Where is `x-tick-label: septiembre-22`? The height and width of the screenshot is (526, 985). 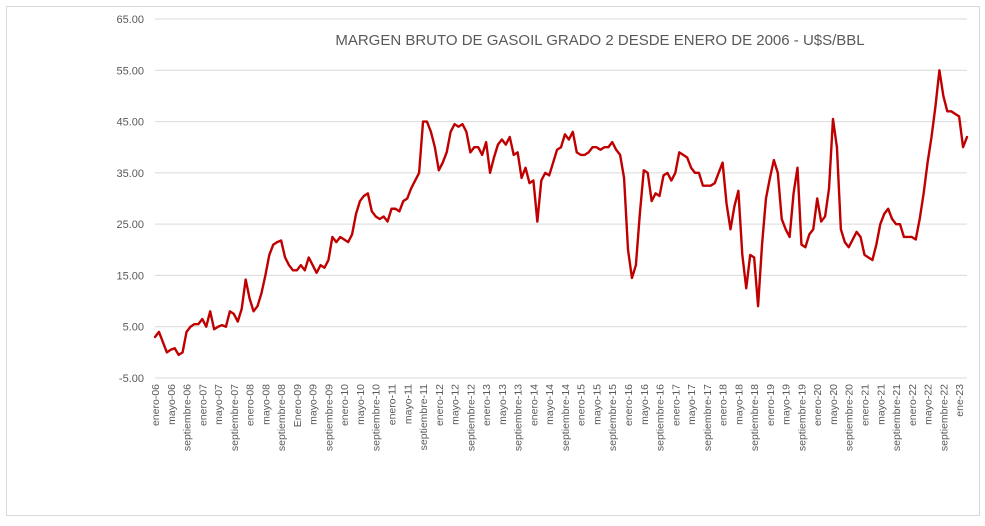 x-tick-label: septiembre-22 is located at coordinates (944, 417).